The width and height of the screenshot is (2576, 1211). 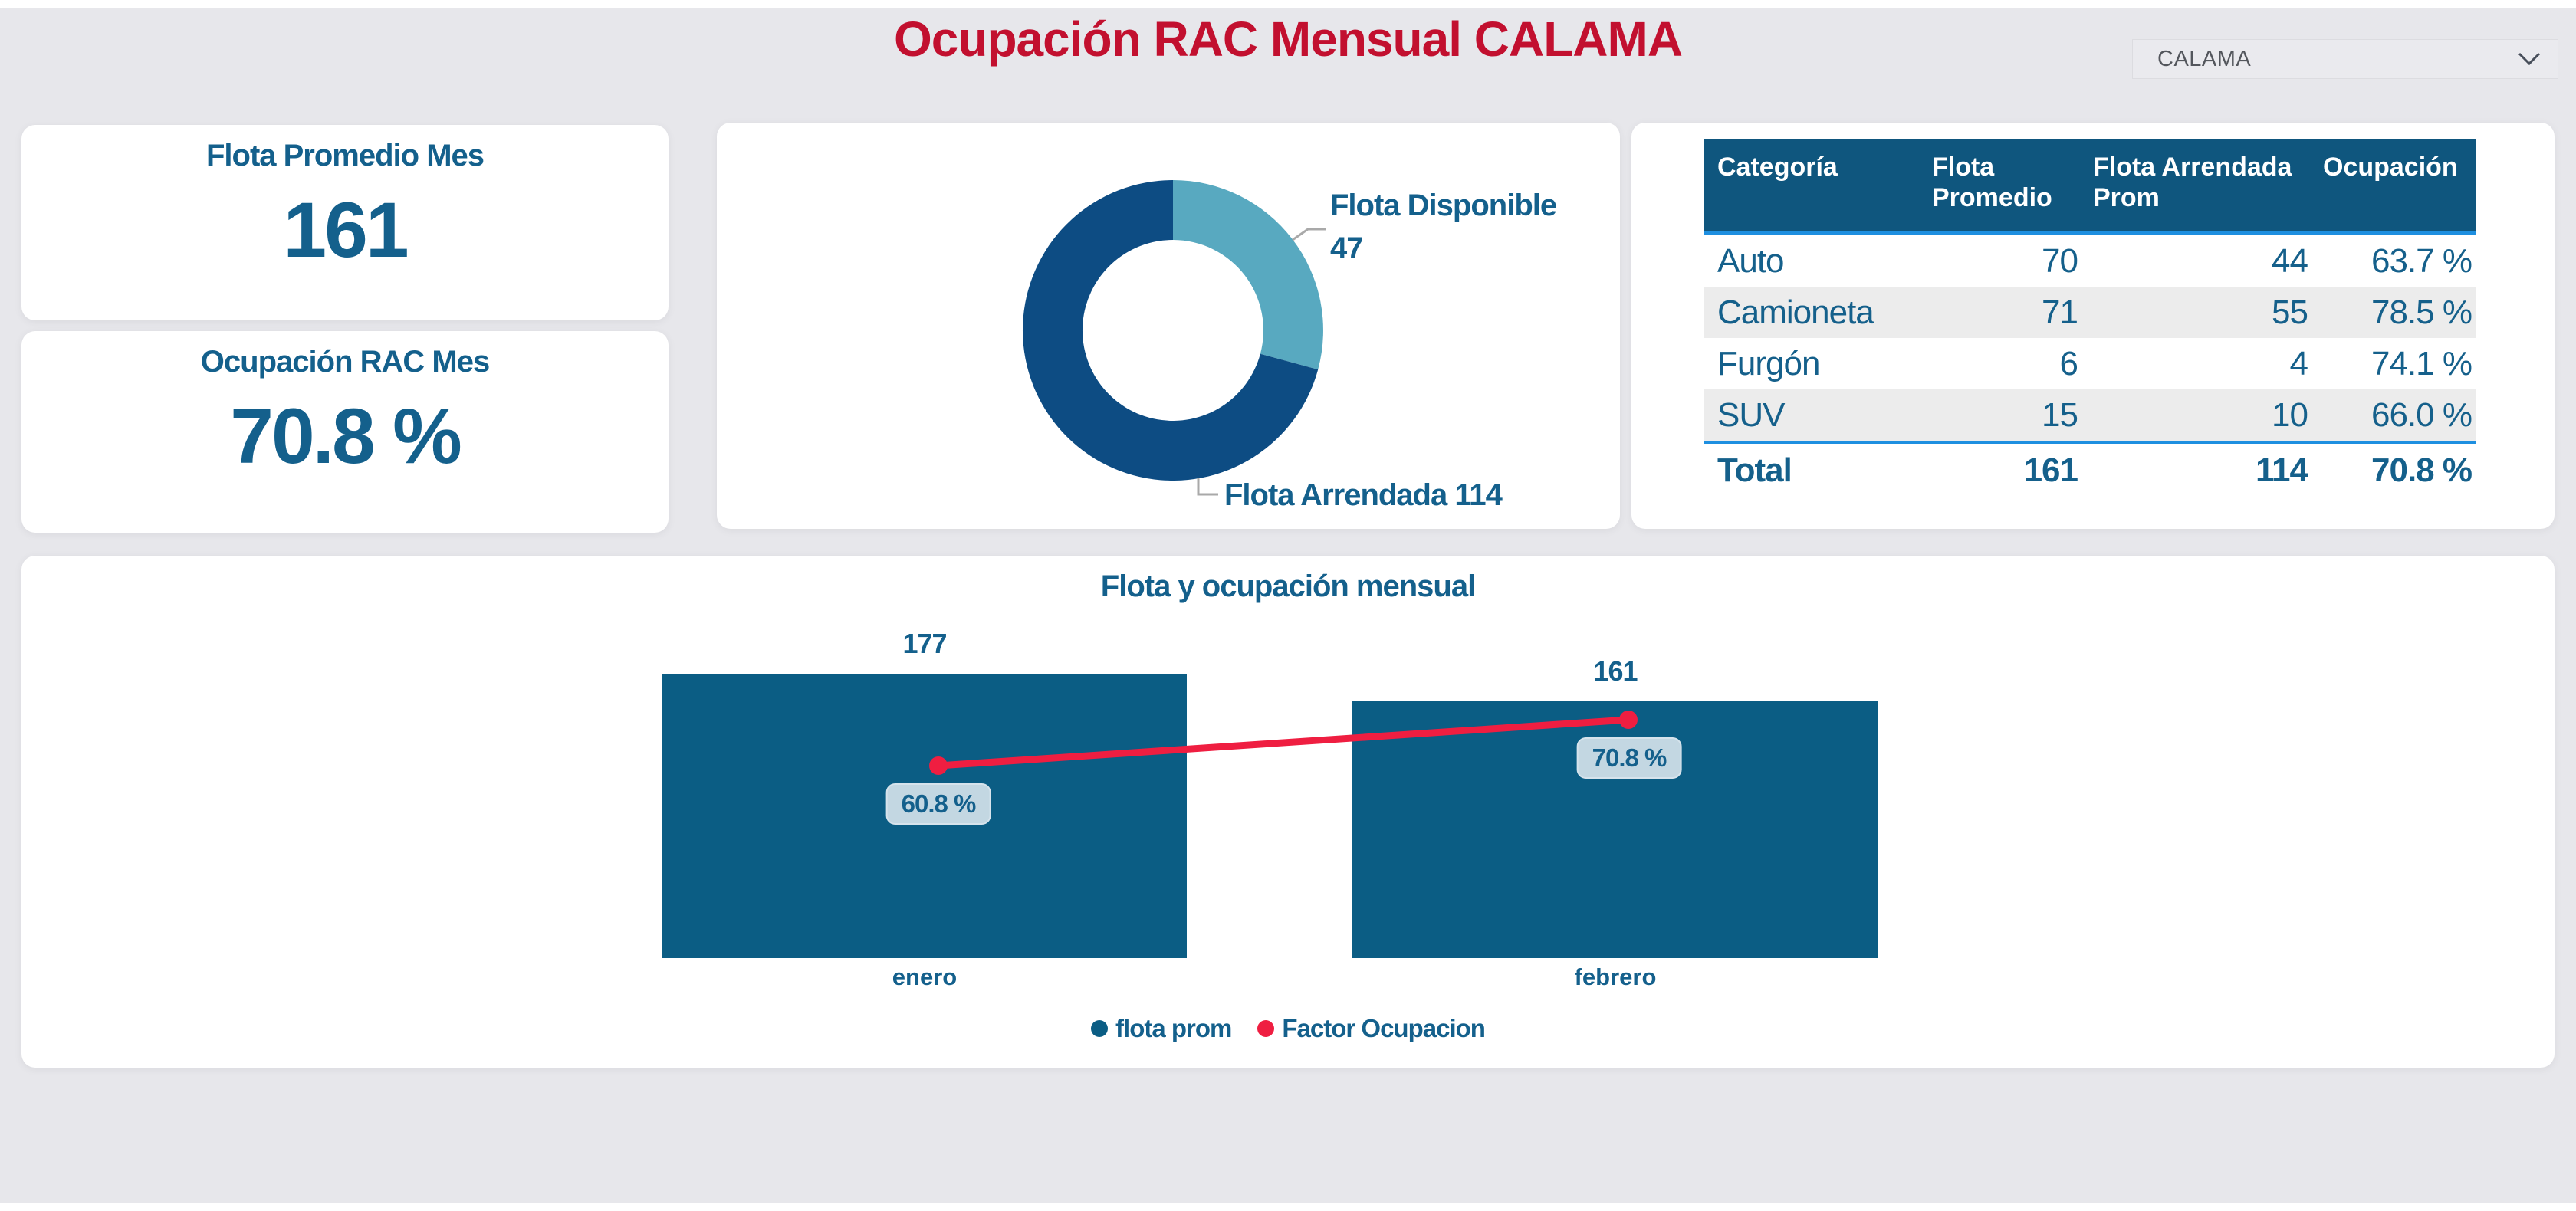 What do you see at coordinates (2090, 469) in the screenshot?
I see `table-total-row: Total 161 114 70.8 %` at bounding box center [2090, 469].